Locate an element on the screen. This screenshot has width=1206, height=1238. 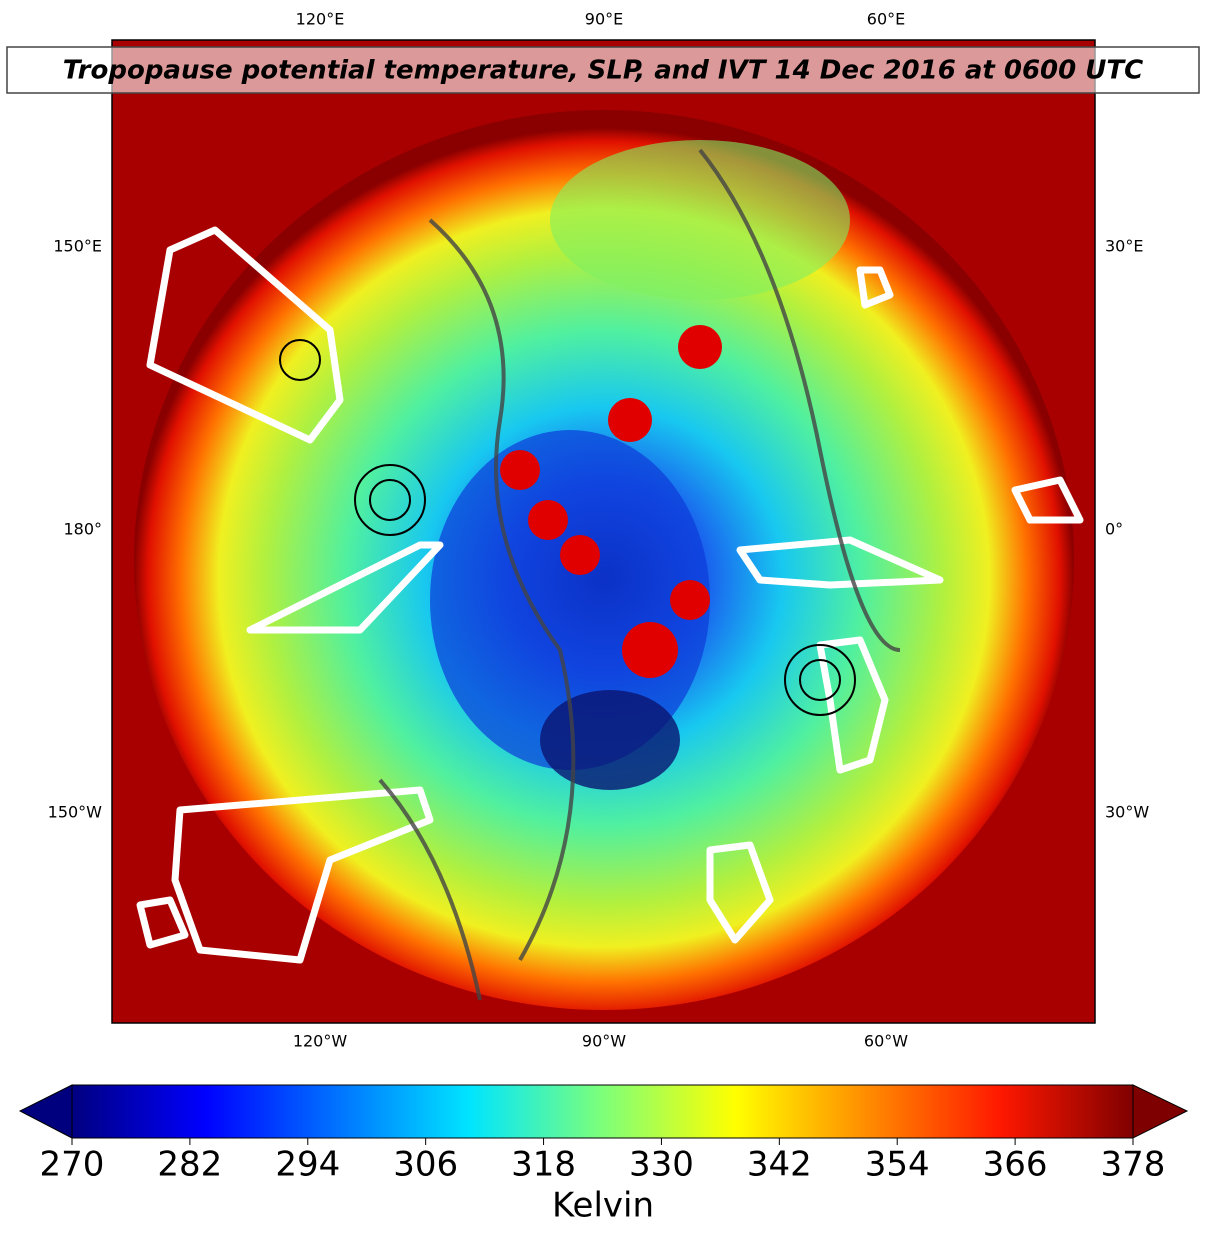
lon-label: 120°W is located at coordinates (320, 1041).